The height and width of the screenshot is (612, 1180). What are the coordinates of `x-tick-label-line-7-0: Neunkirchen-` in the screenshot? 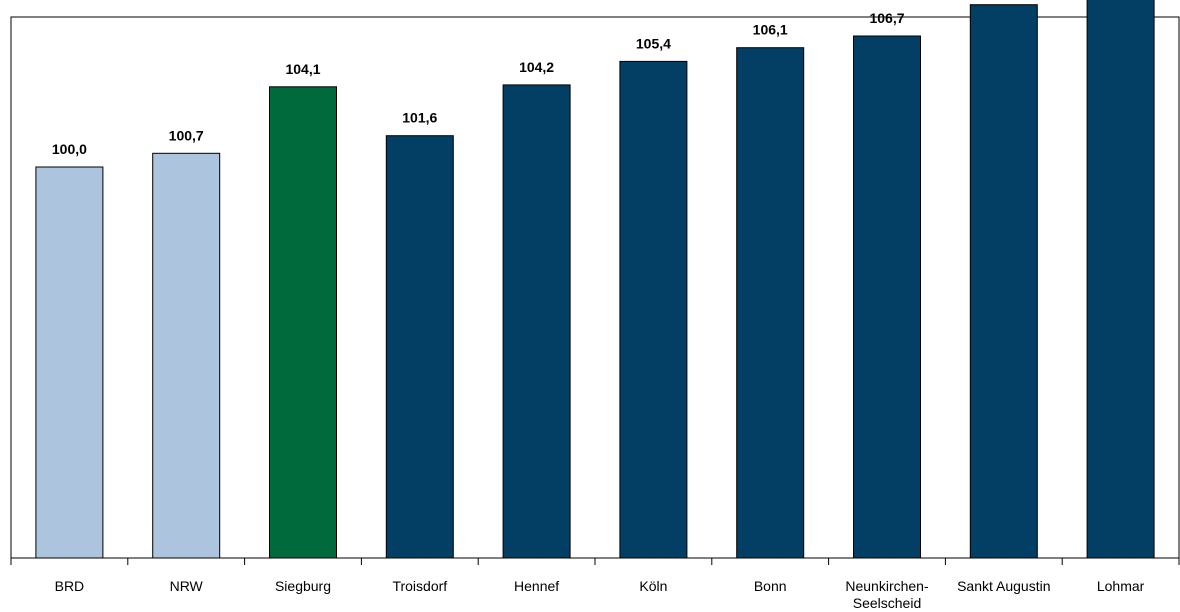 It's located at (887, 586).